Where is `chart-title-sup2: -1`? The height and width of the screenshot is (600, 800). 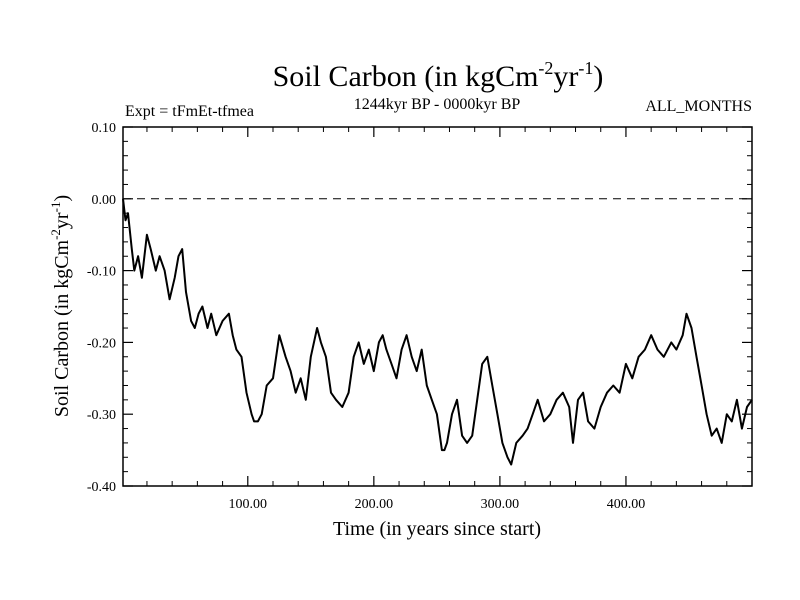 chart-title-sup2: -1 is located at coordinates (585, 68).